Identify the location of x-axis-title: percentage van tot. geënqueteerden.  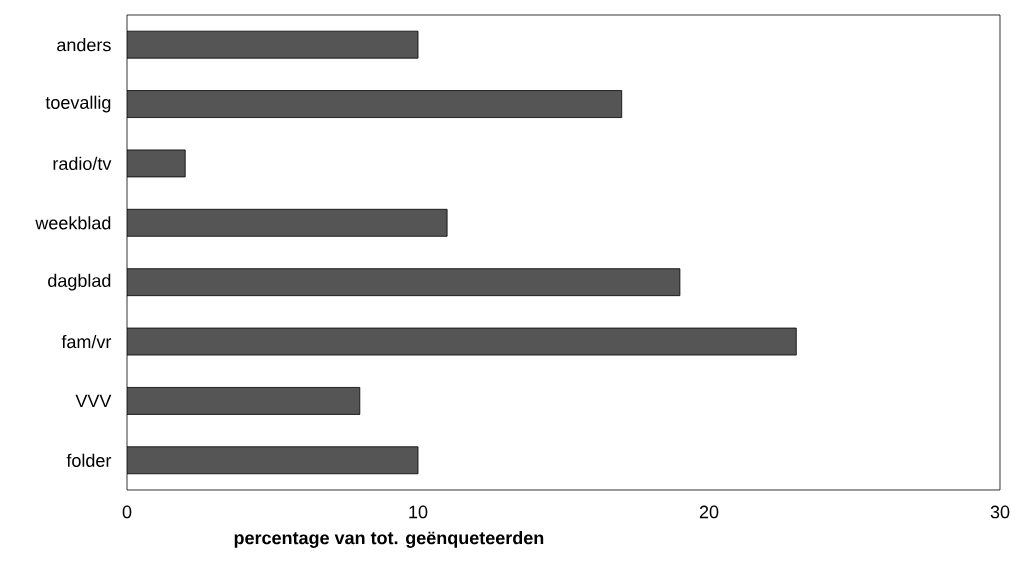
(389, 539).